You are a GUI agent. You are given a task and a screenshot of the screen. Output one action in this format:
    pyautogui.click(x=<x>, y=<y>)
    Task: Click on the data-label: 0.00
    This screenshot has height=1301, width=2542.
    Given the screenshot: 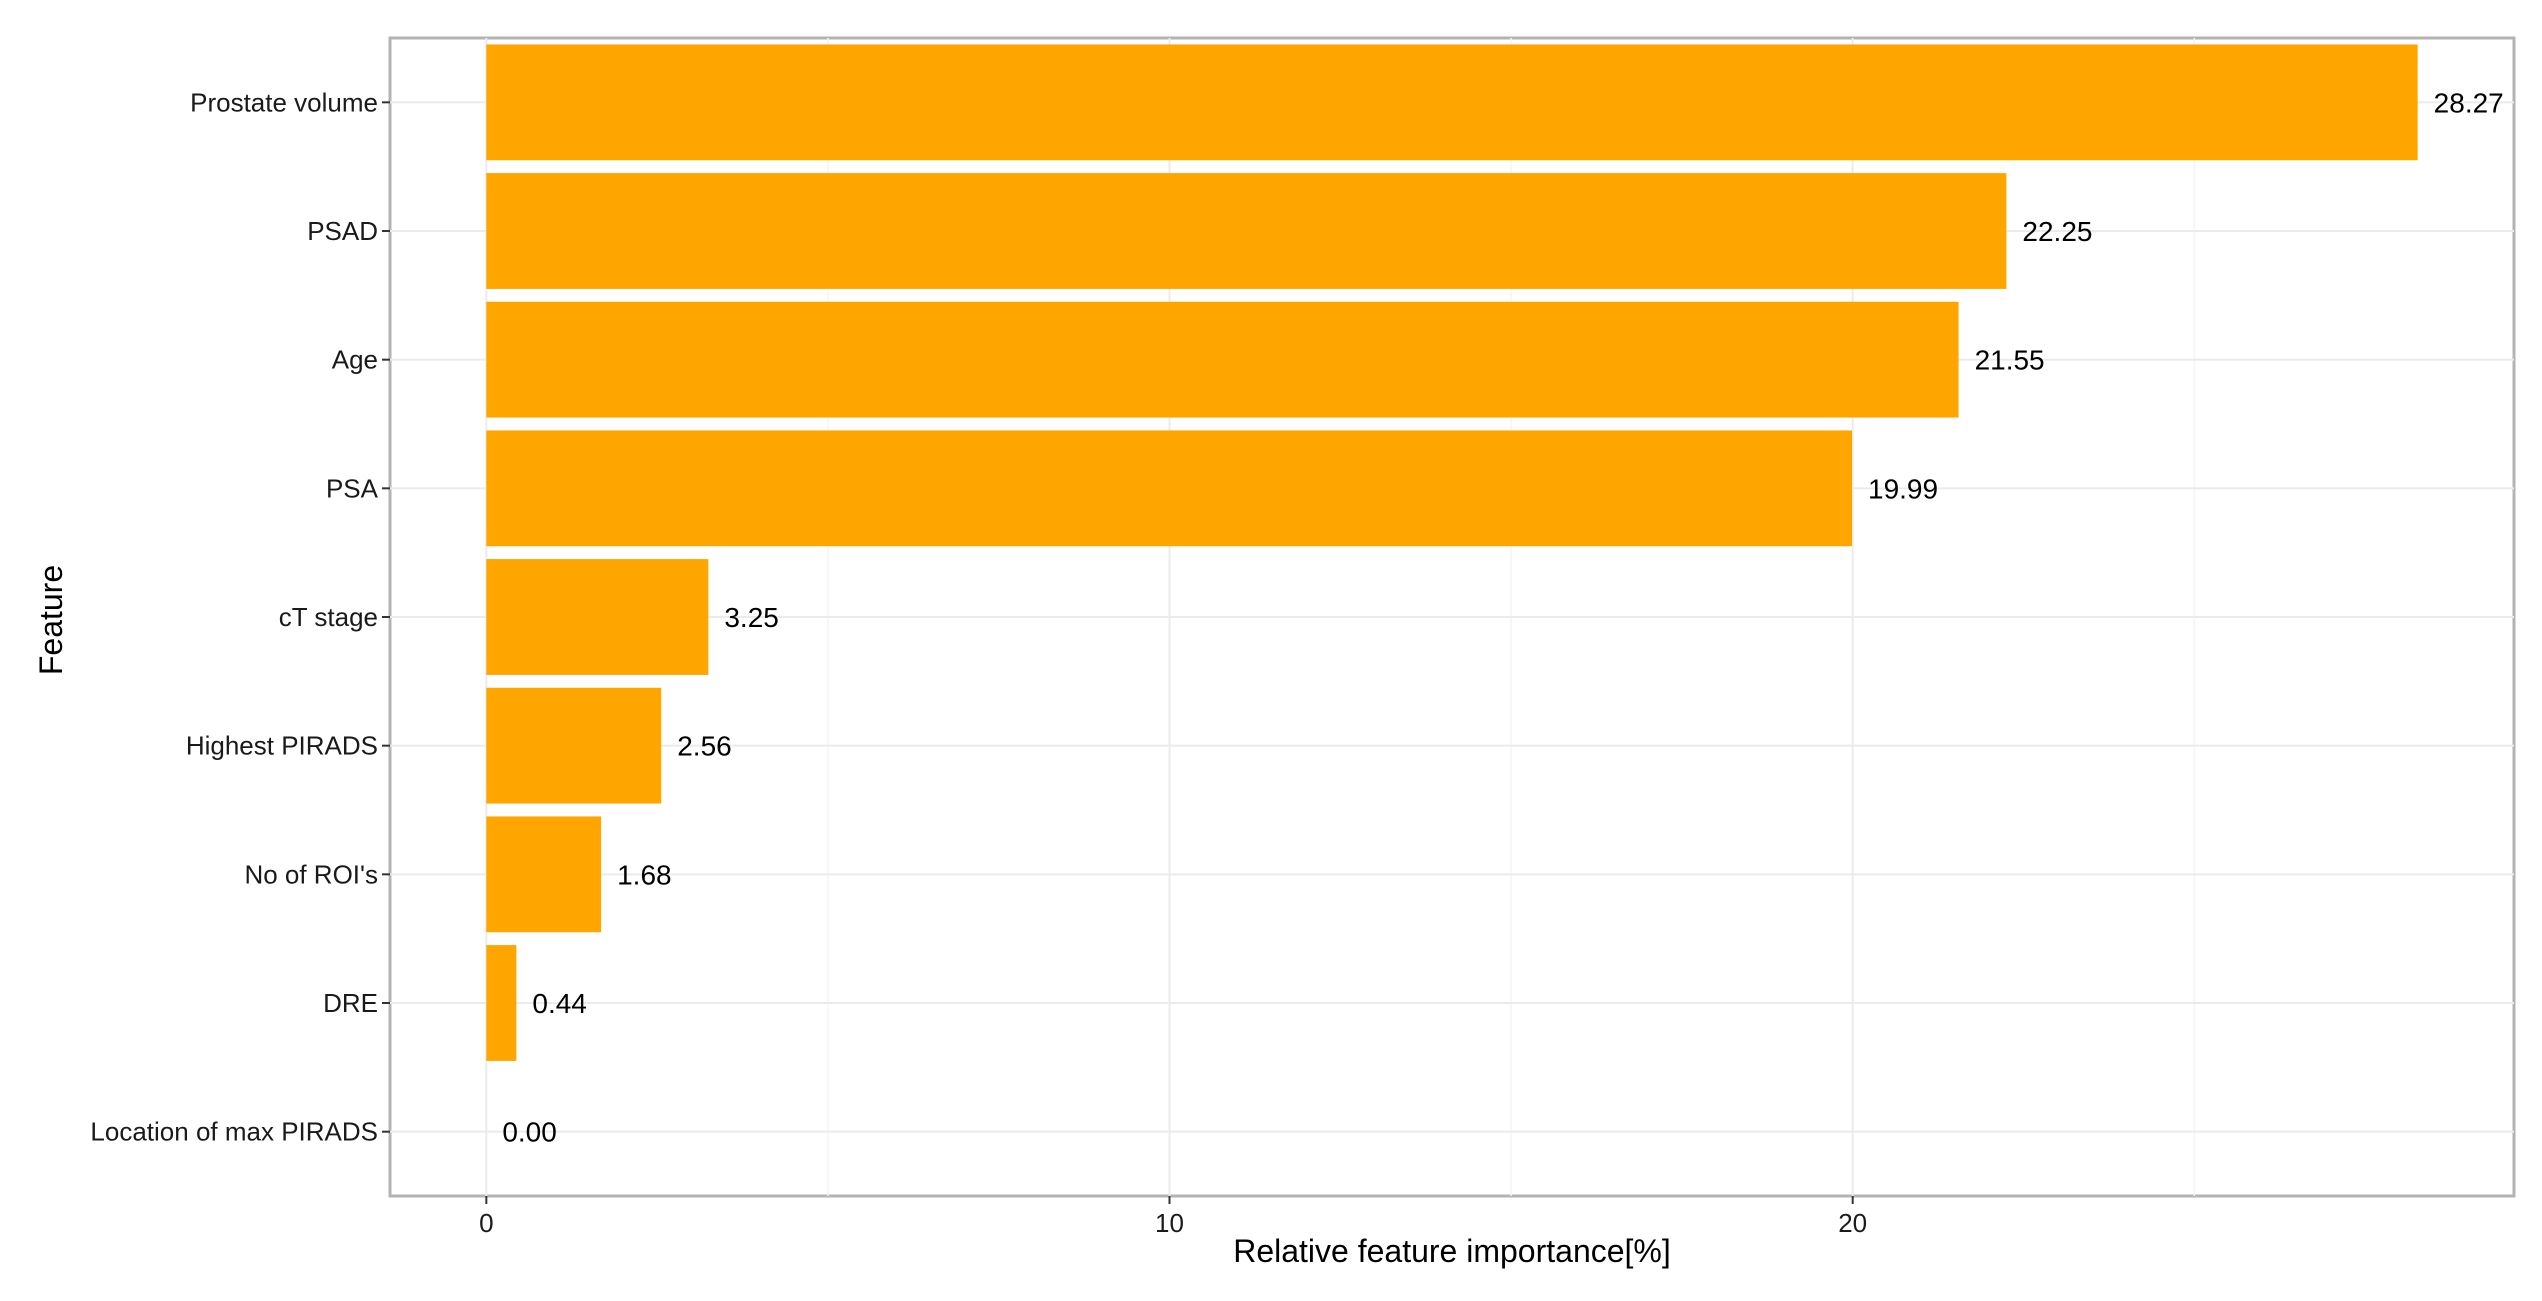 What is the action you would take?
    pyautogui.click(x=529, y=1132)
    